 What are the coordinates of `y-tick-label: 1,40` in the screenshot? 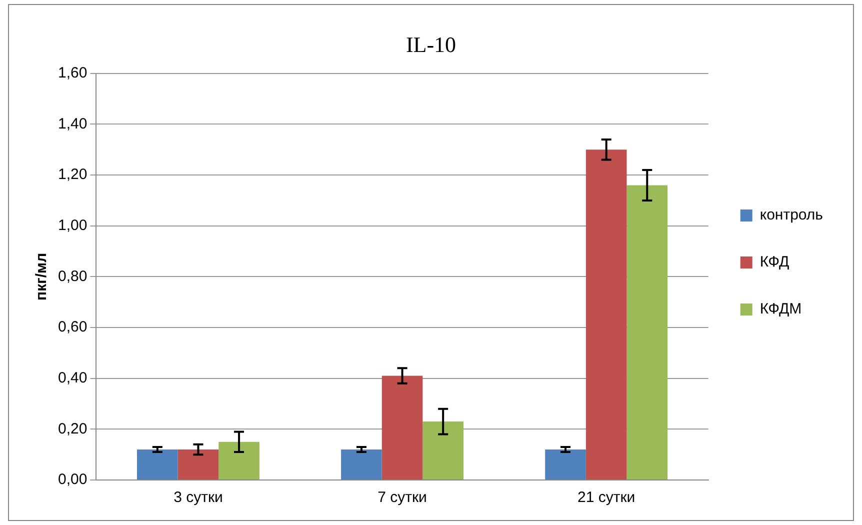 It's located at (73, 123).